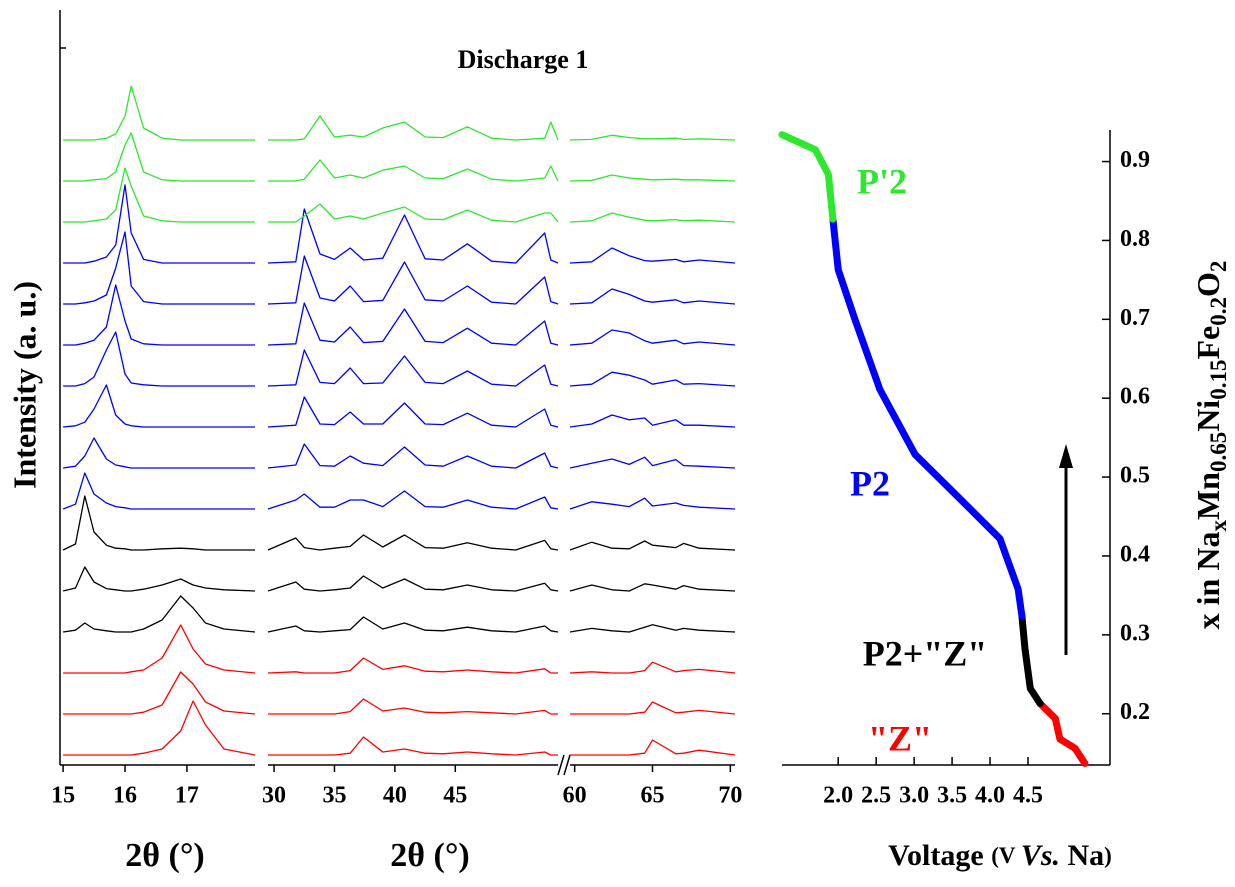 Image resolution: width=1235 pixels, height=887 pixels. Describe the element at coordinates (1218, 526) in the screenshot. I see `subscript: x` at that location.